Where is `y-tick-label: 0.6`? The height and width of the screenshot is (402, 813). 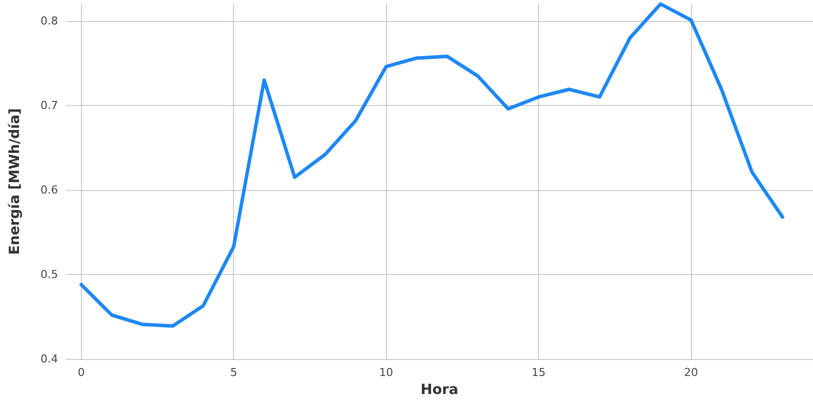
y-tick-label: 0.6 is located at coordinates (49, 189).